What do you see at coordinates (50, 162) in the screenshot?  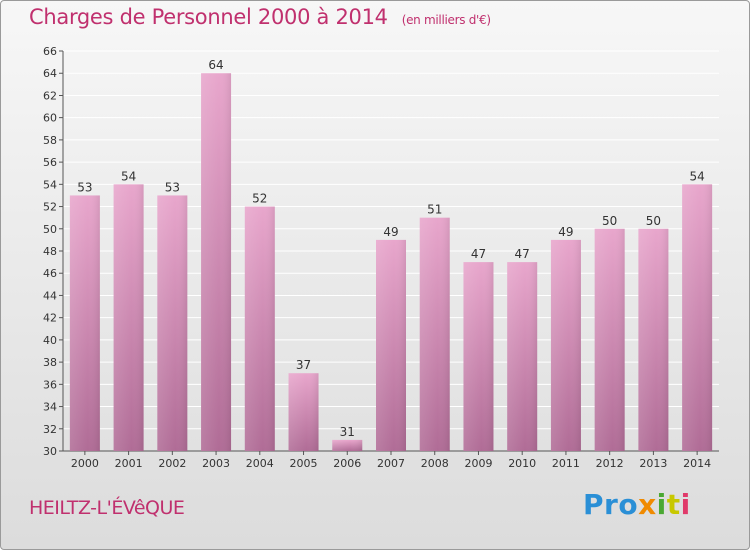 I see `y-tick-label: 56` at bounding box center [50, 162].